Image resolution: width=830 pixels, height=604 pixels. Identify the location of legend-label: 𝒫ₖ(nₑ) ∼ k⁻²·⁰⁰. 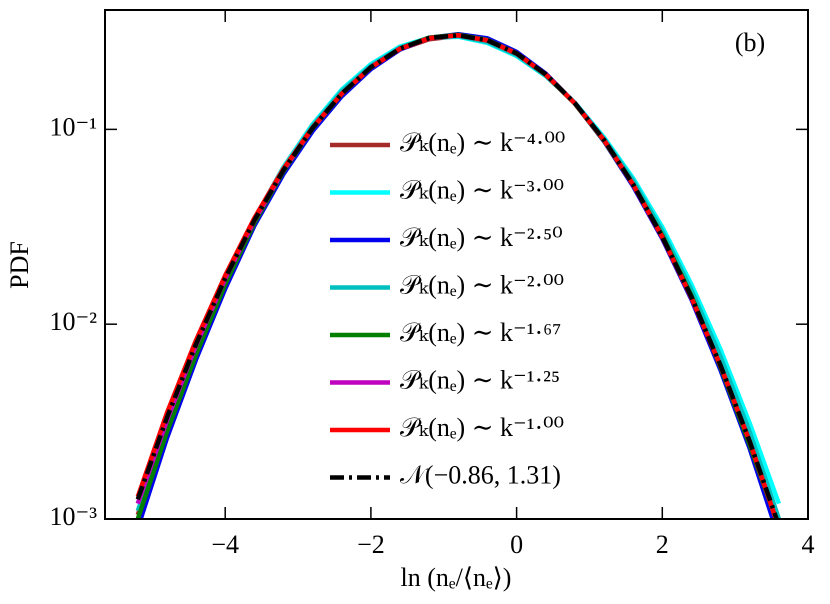
(482, 284).